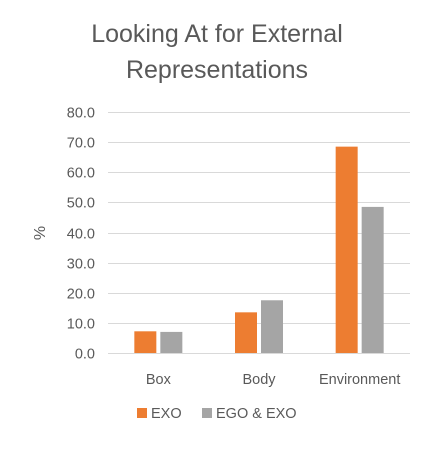  Describe the element at coordinates (85, 355) in the screenshot. I see `y-tick-label: 0.0` at that location.